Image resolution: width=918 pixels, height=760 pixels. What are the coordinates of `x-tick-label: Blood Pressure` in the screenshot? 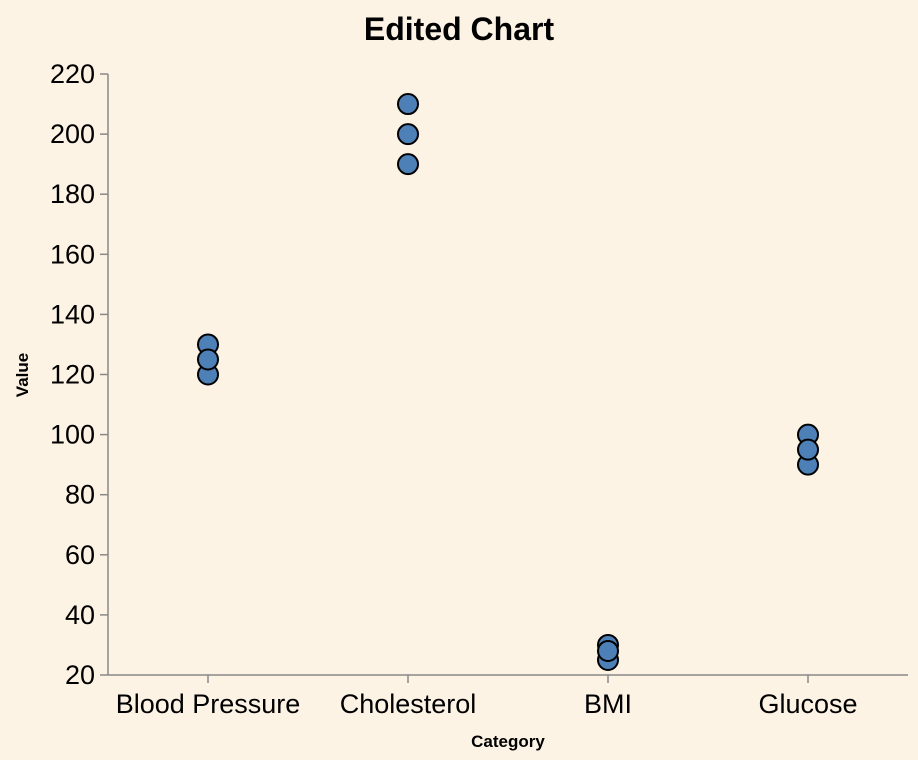 It's located at (208, 704).